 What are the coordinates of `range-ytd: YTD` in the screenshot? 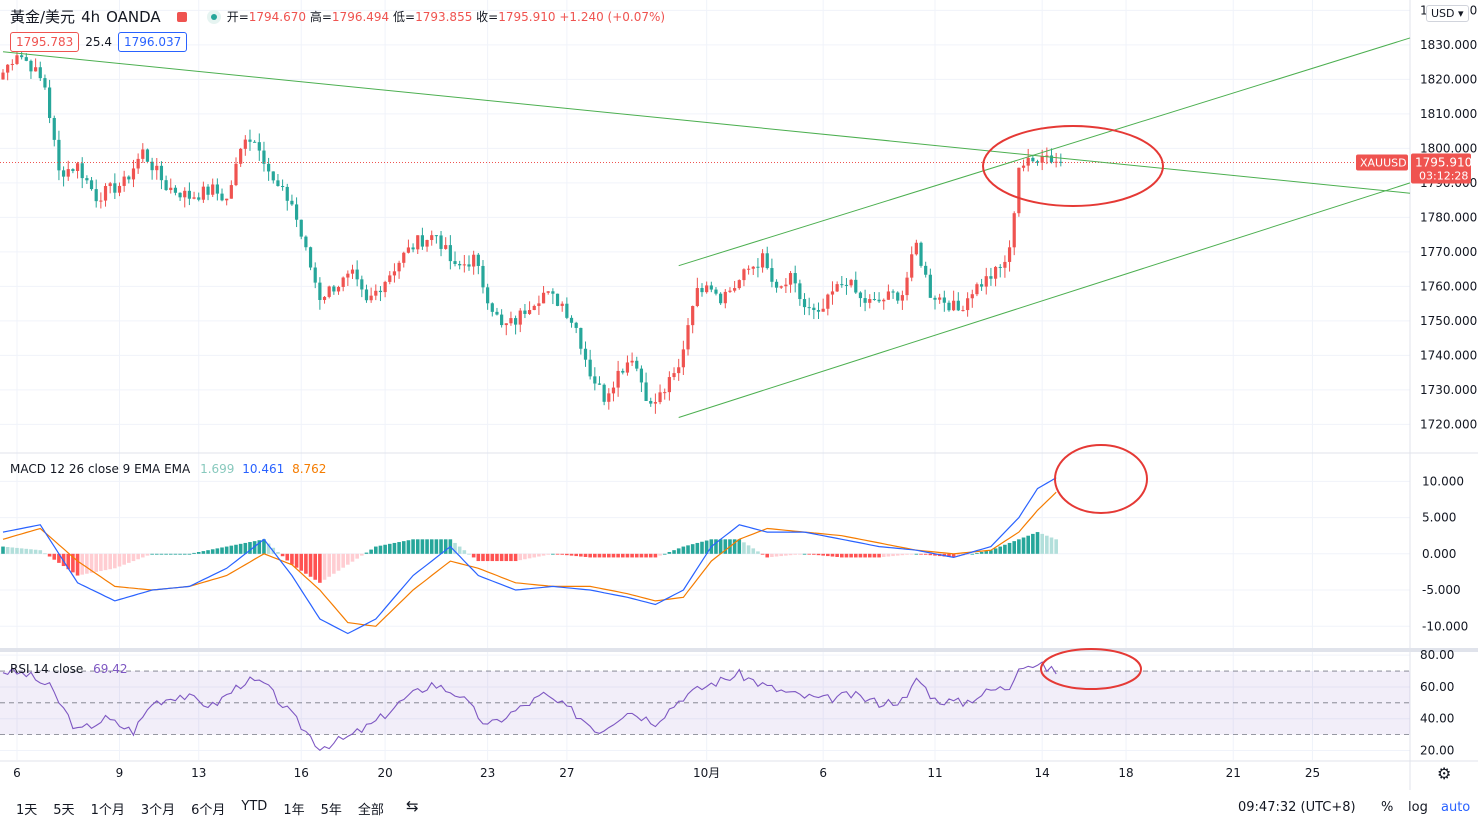 It's located at (254, 806).